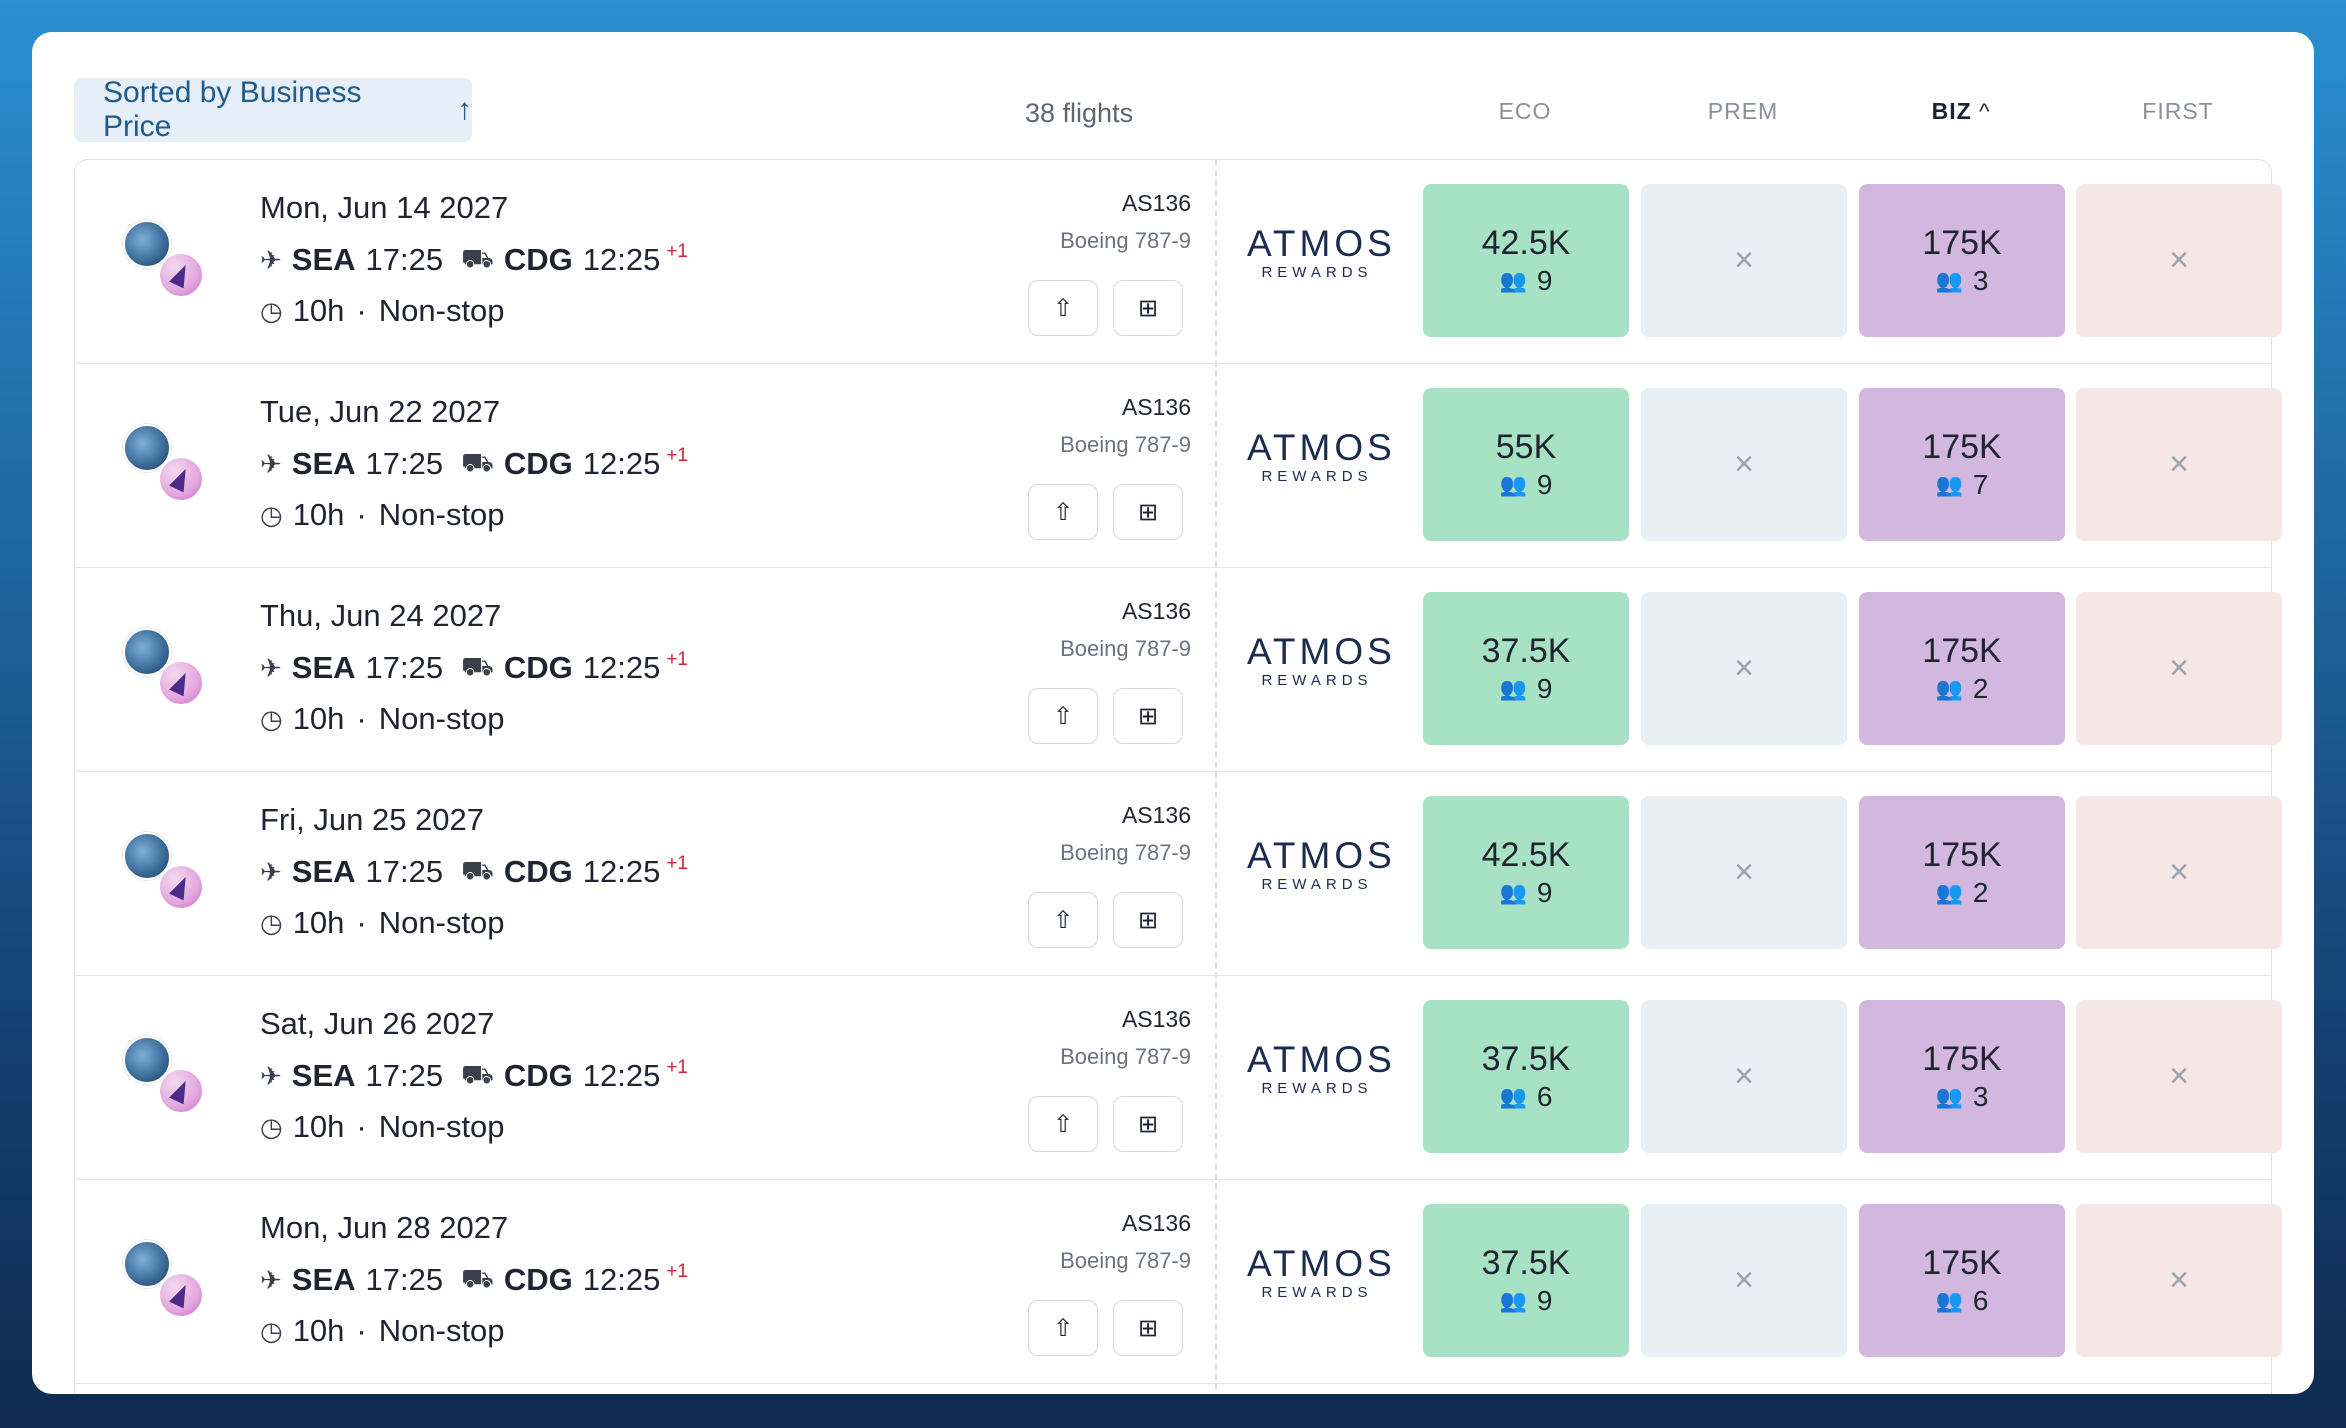 The height and width of the screenshot is (1428, 2346). I want to click on plane-departure-icon: ✈, so click(271, 259).